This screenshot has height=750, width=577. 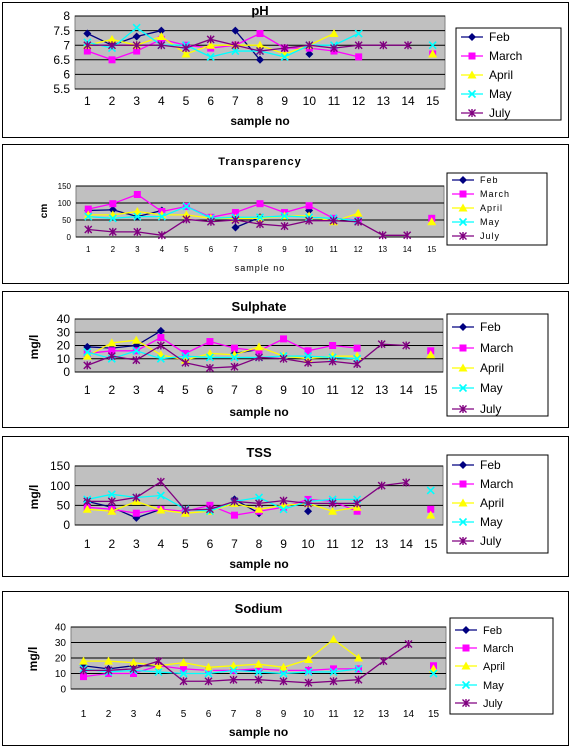 I want to click on y-tick-label: 150, so click(x=65, y=186).